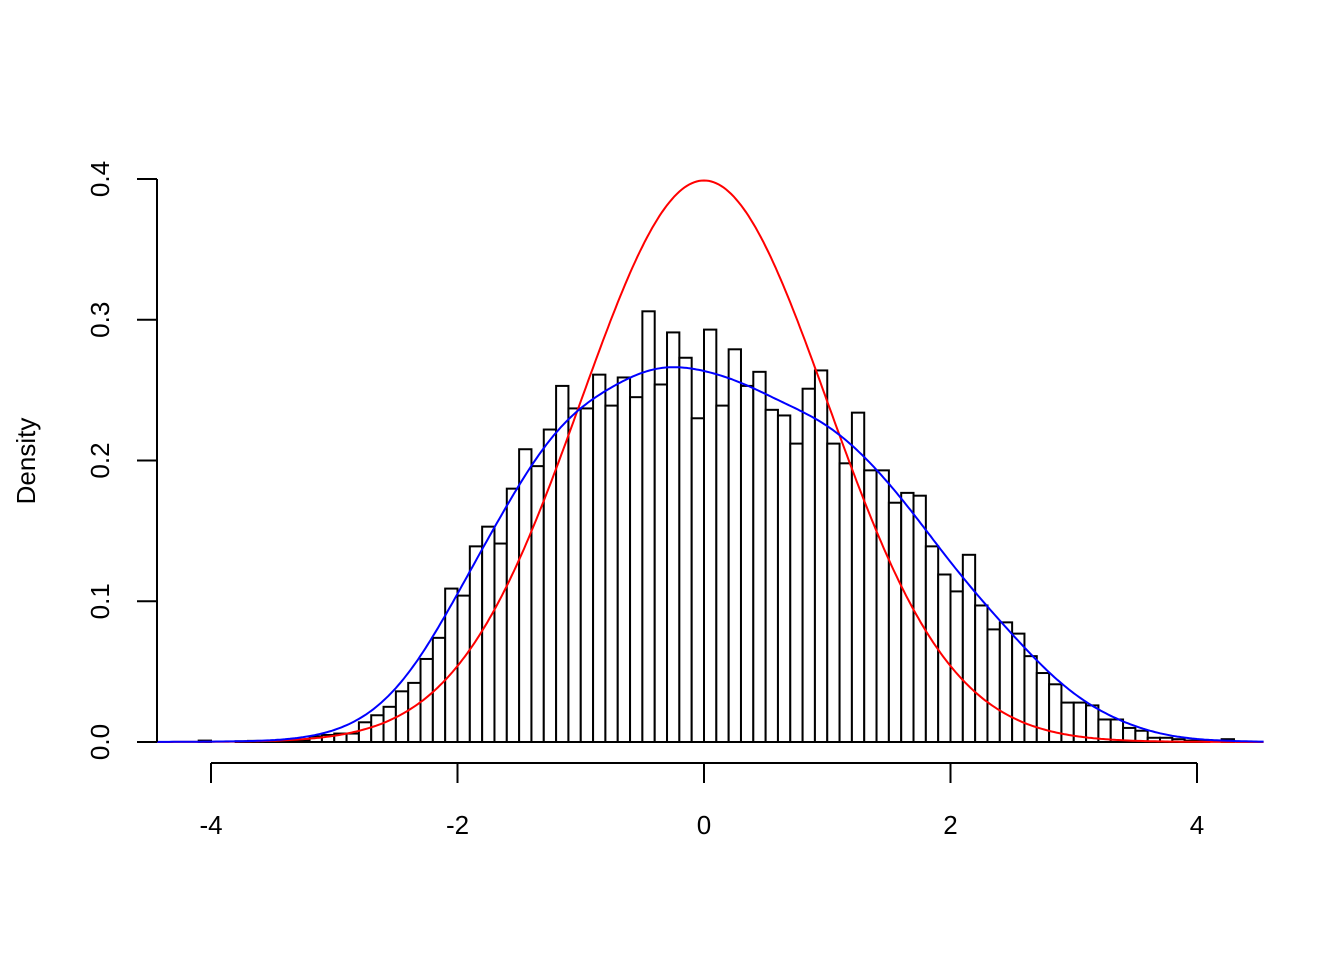 This screenshot has height=960, width=1344. What do you see at coordinates (100, 742) in the screenshot?
I see `y-tick-label: 0.0` at bounding box center [100, 742].